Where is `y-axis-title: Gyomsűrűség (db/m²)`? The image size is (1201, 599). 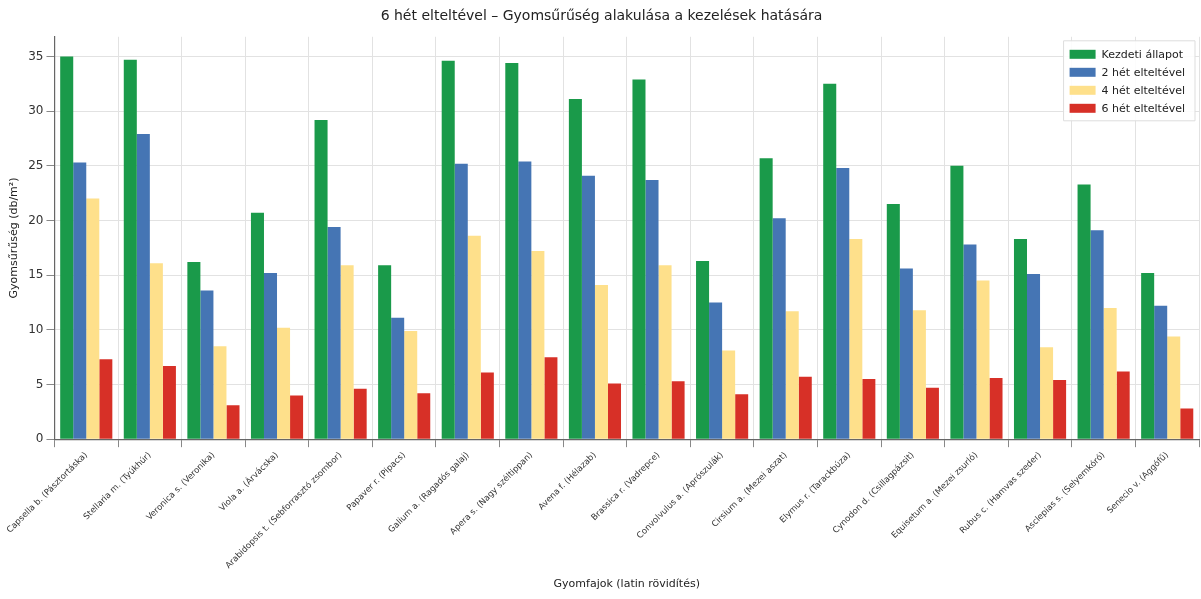
y-axis-title: Gyomsűrűség (db/m²) is located at coordinates (14, 238).